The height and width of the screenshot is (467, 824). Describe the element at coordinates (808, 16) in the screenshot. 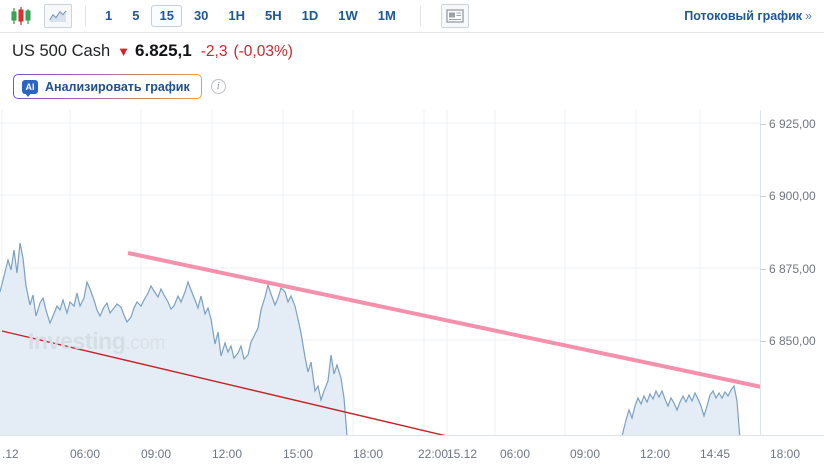

I see `chevron-right-icon: »` at that location.